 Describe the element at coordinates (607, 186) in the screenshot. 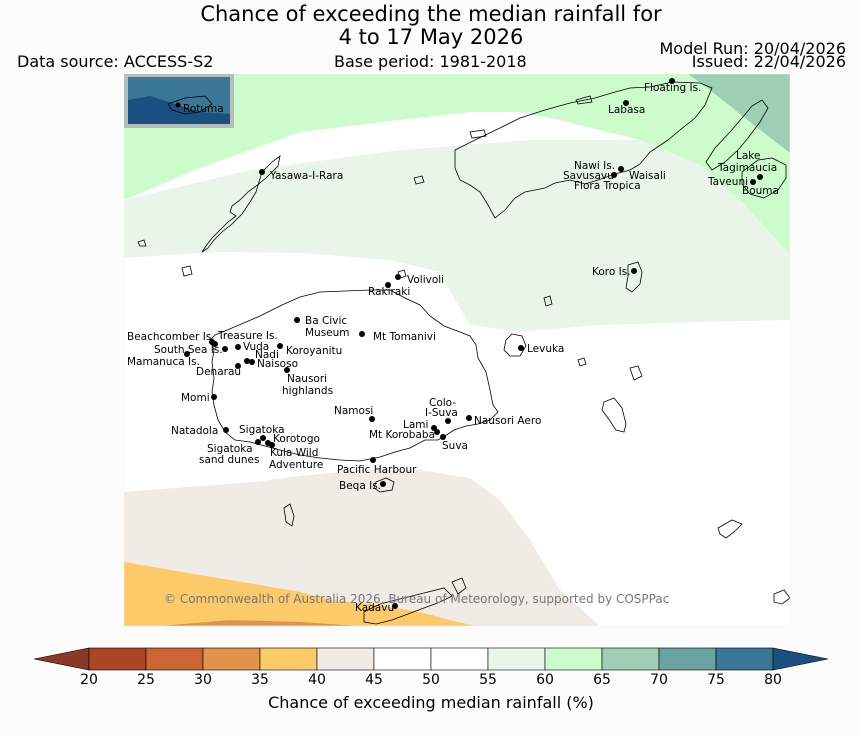

I see `place-label: Flora Tropica` at that location.